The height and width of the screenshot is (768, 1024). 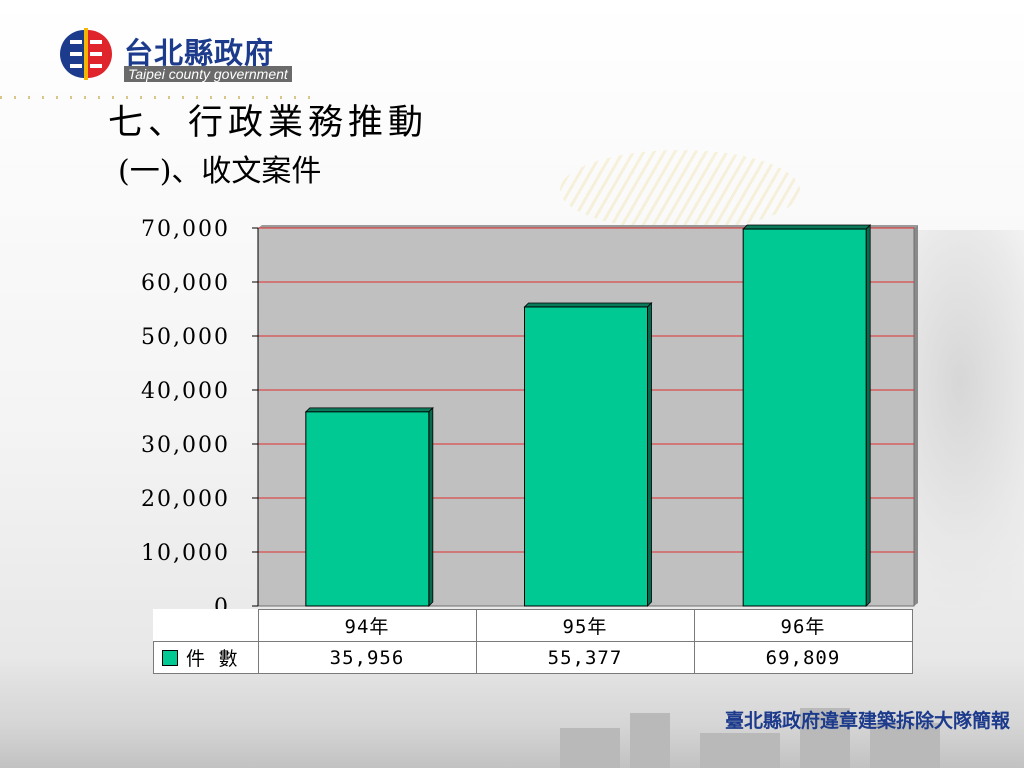 What do you see at coordinates (206, 626) in the screenshot?
I see `table-corner` at bounding box center [206, 626].